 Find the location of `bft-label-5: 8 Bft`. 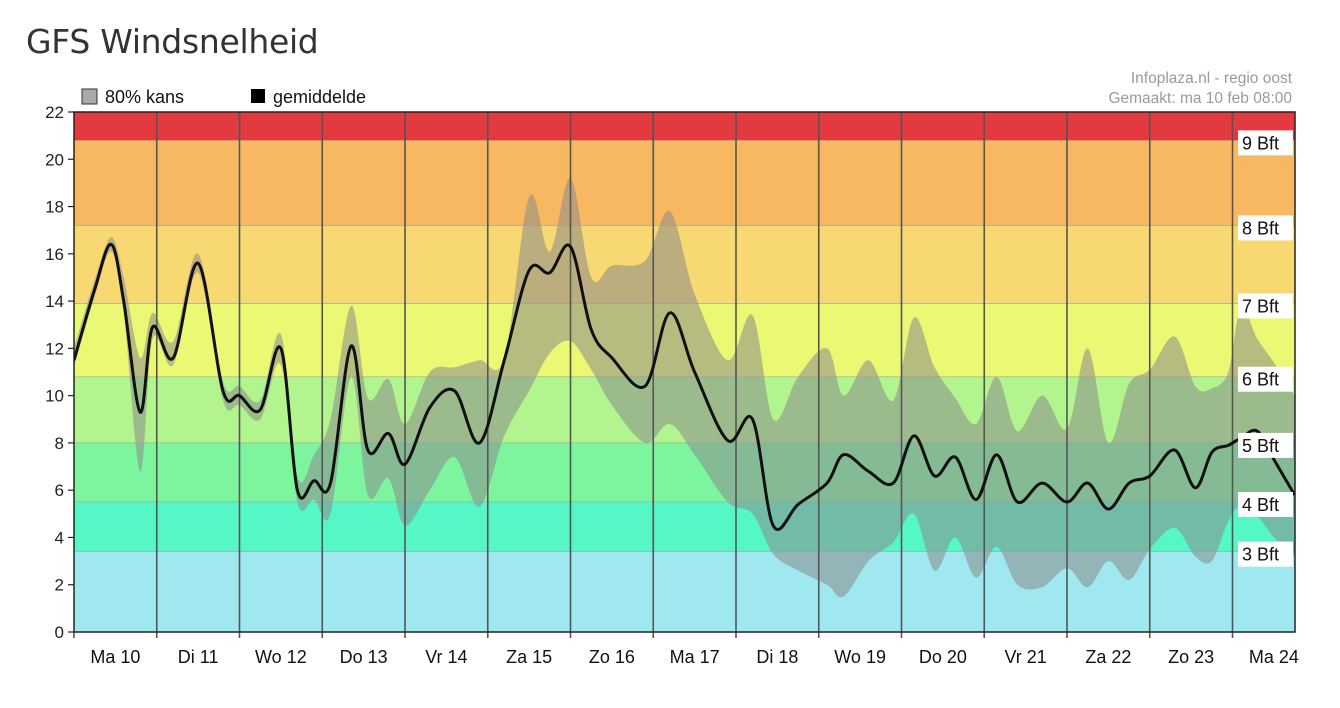

bft-label-5: 8 Bft is located at coordinates (1260, 228).